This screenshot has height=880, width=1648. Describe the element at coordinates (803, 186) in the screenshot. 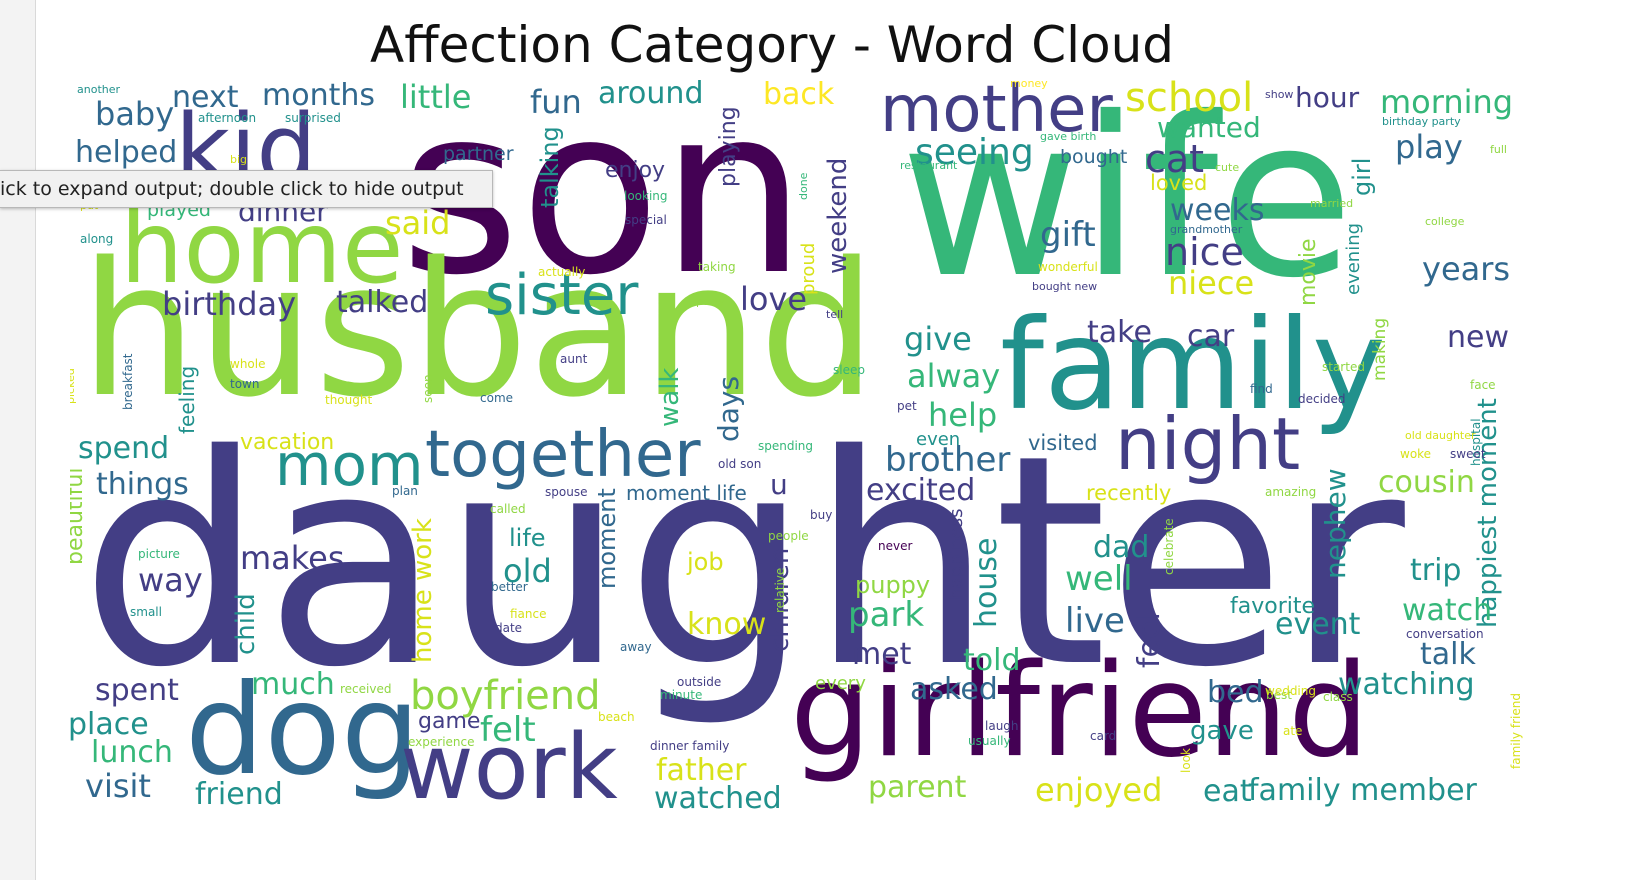

I see `cloud-word-done: done` at that location.